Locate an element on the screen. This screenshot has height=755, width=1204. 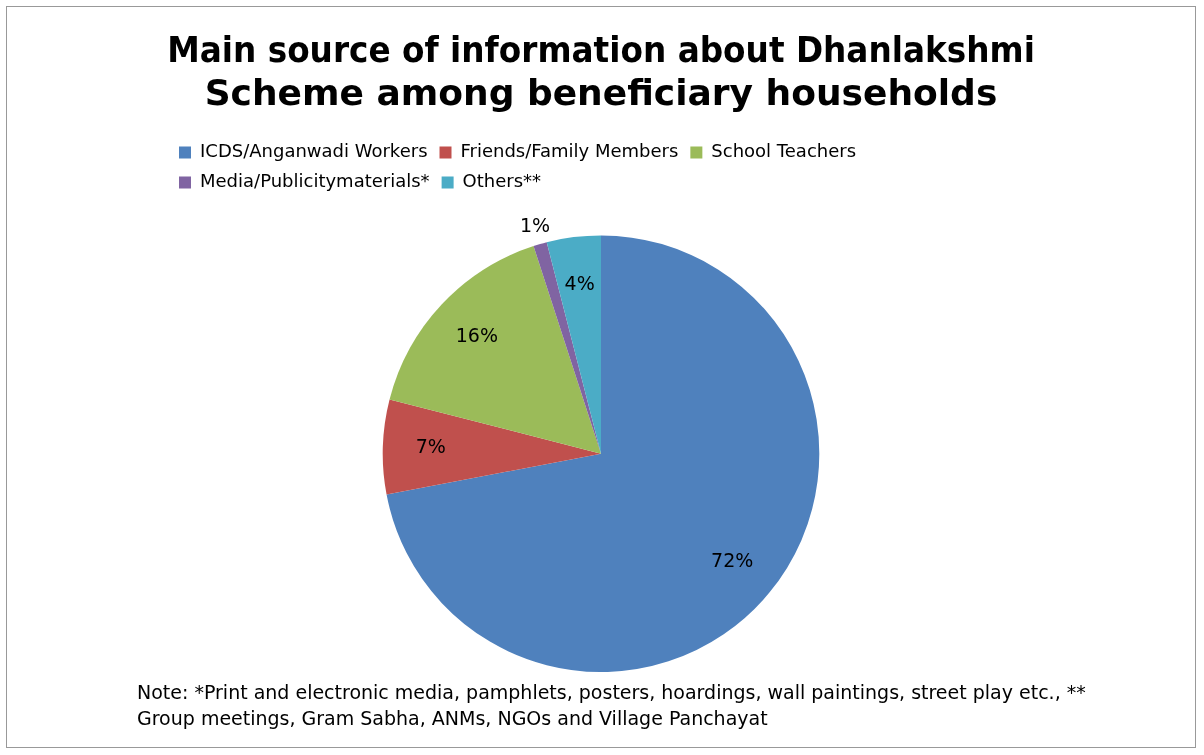
data-label: 1% is located at coordinates (535, 224).